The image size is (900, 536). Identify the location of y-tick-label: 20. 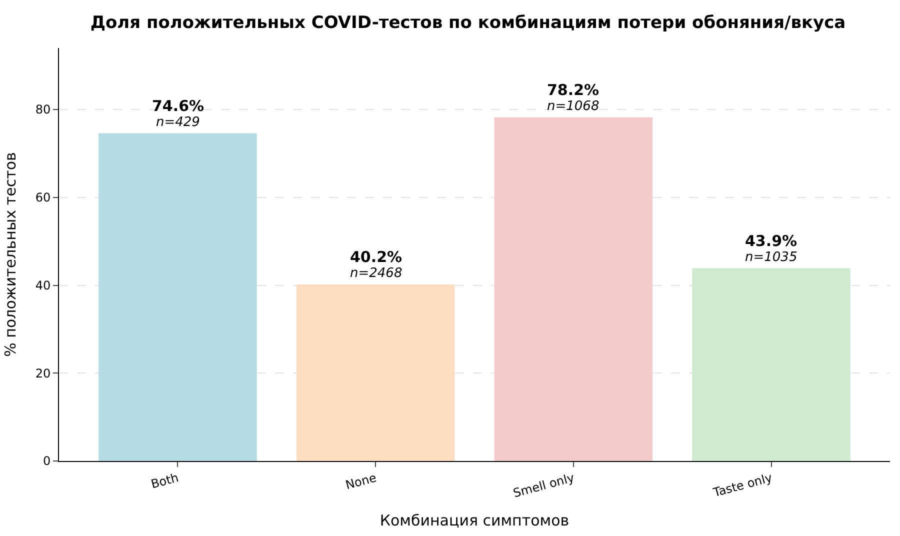
(43, 373).